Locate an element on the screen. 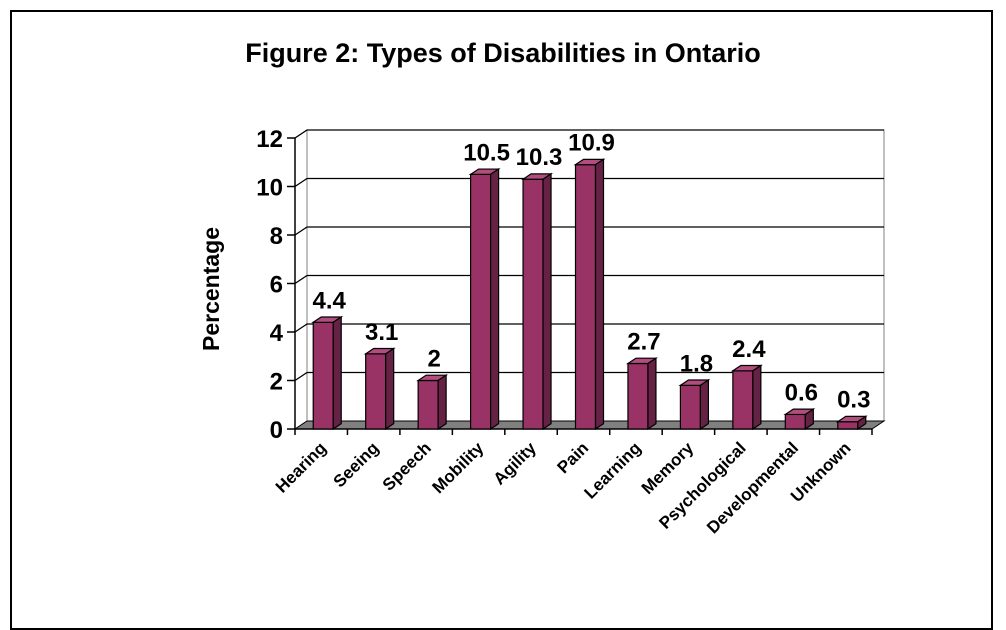 The width and height of the screenshot is (1006, 630). bar-developmental is located at coordinates (799, 419).